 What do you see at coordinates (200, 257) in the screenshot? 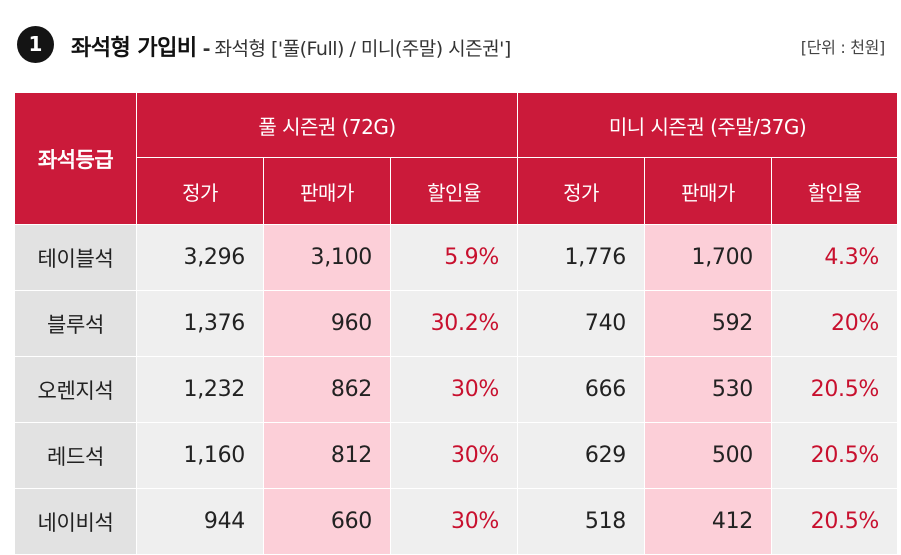
I see `full-regular-cell: 3,296` at bounding box center [200, 257].